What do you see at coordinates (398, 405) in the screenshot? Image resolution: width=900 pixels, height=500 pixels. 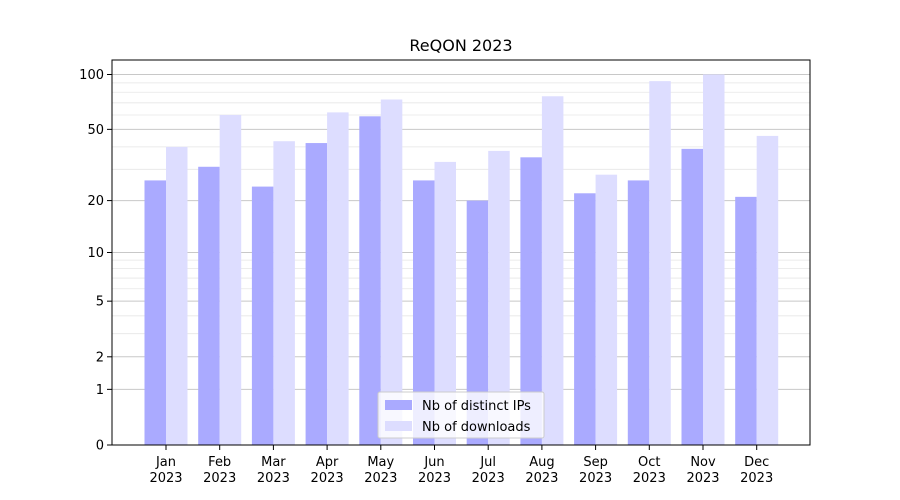 I see `legend-swatch-distinct-ips` at bounding box center [398, 405].